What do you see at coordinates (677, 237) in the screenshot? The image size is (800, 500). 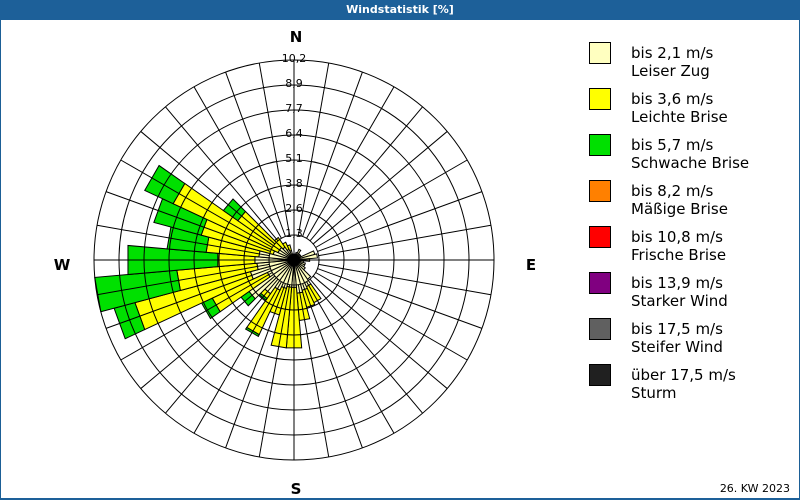 I see `legend-range: bis 10,8 m/s` at bounding box center [677, 237].